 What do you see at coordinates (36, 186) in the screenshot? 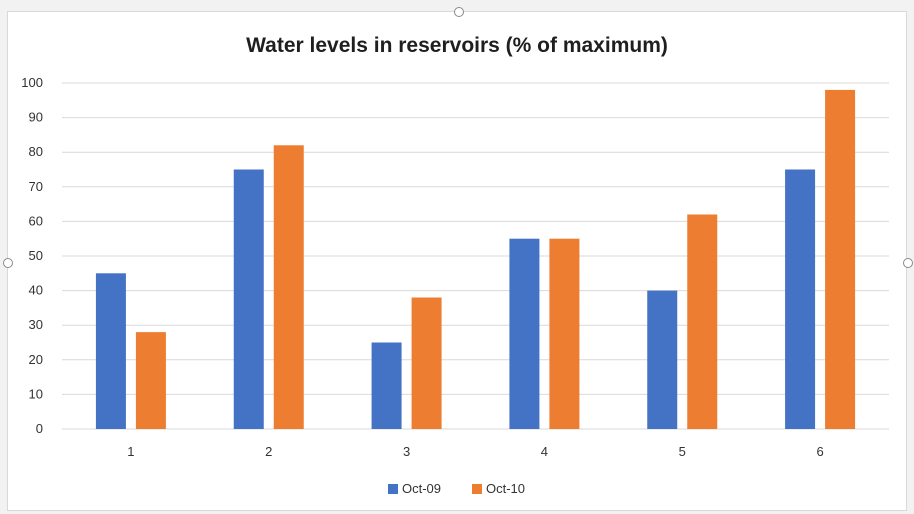
I see `y-tick-label-70: 70` at bounding box center [36, 186].